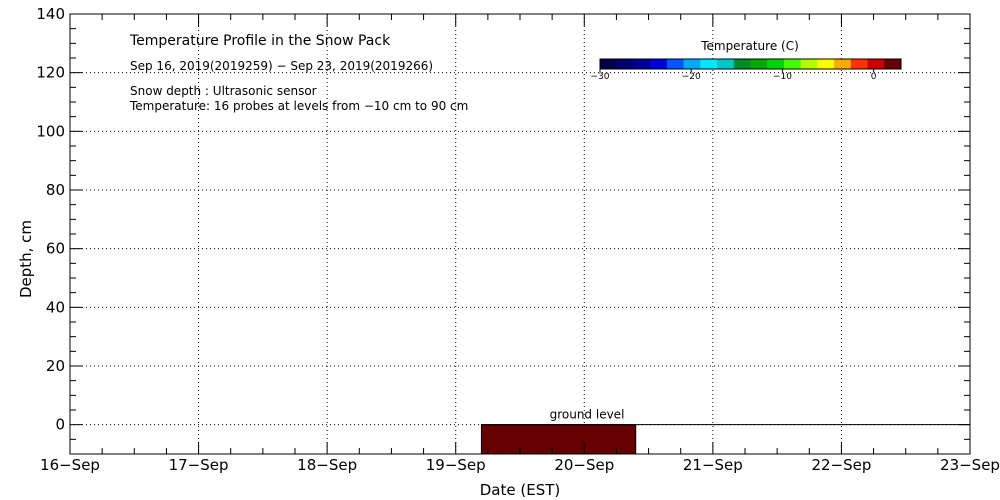 This screenshot has height=500, width=1000. Describe the element at coordinates (50, 73) in the screenshot. I see `y-tick-label: 120` at that location.